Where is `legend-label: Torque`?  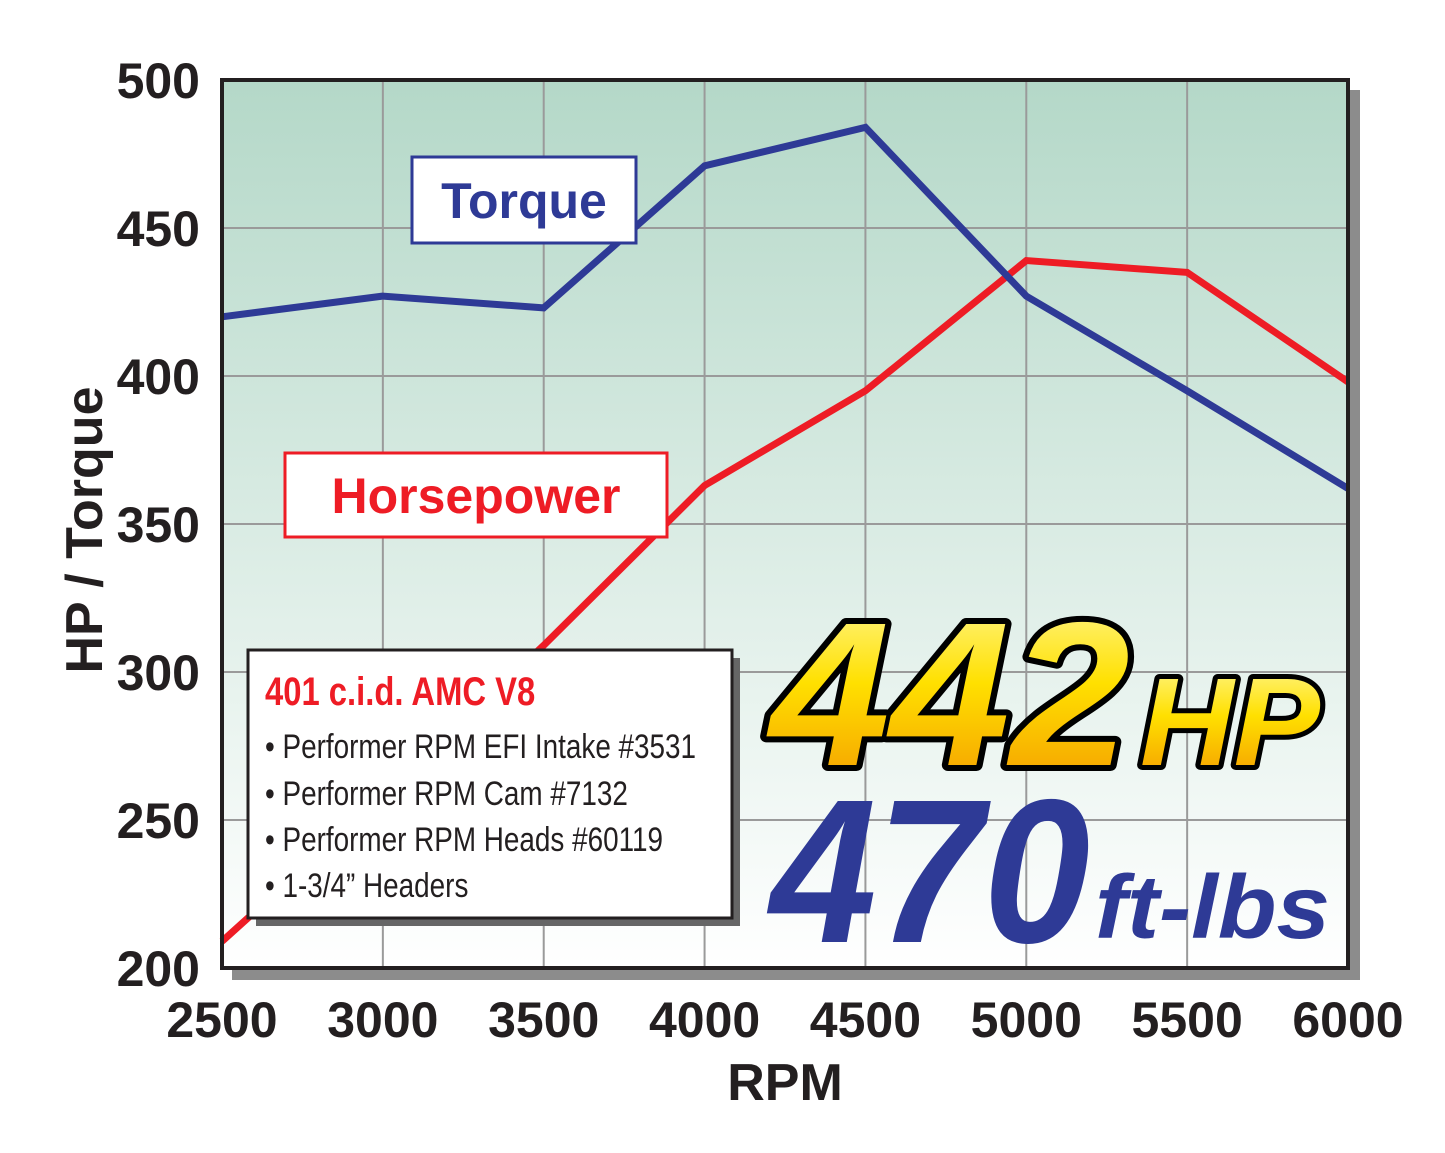 legend-label: Torque is located at coordinates (524, 201).